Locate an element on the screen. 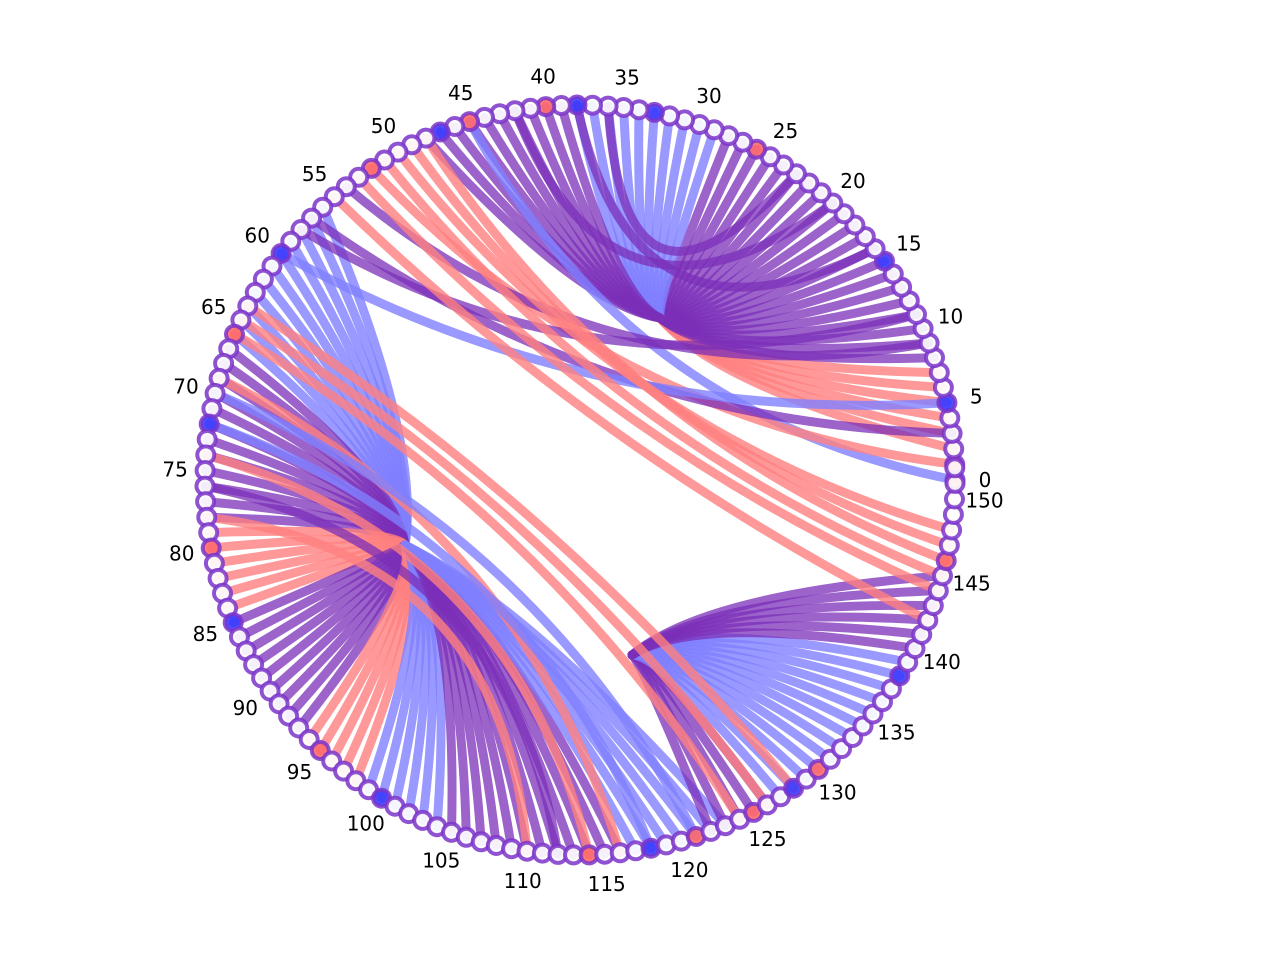  tick-label-85: 85 is located at coordinates (205, 634).